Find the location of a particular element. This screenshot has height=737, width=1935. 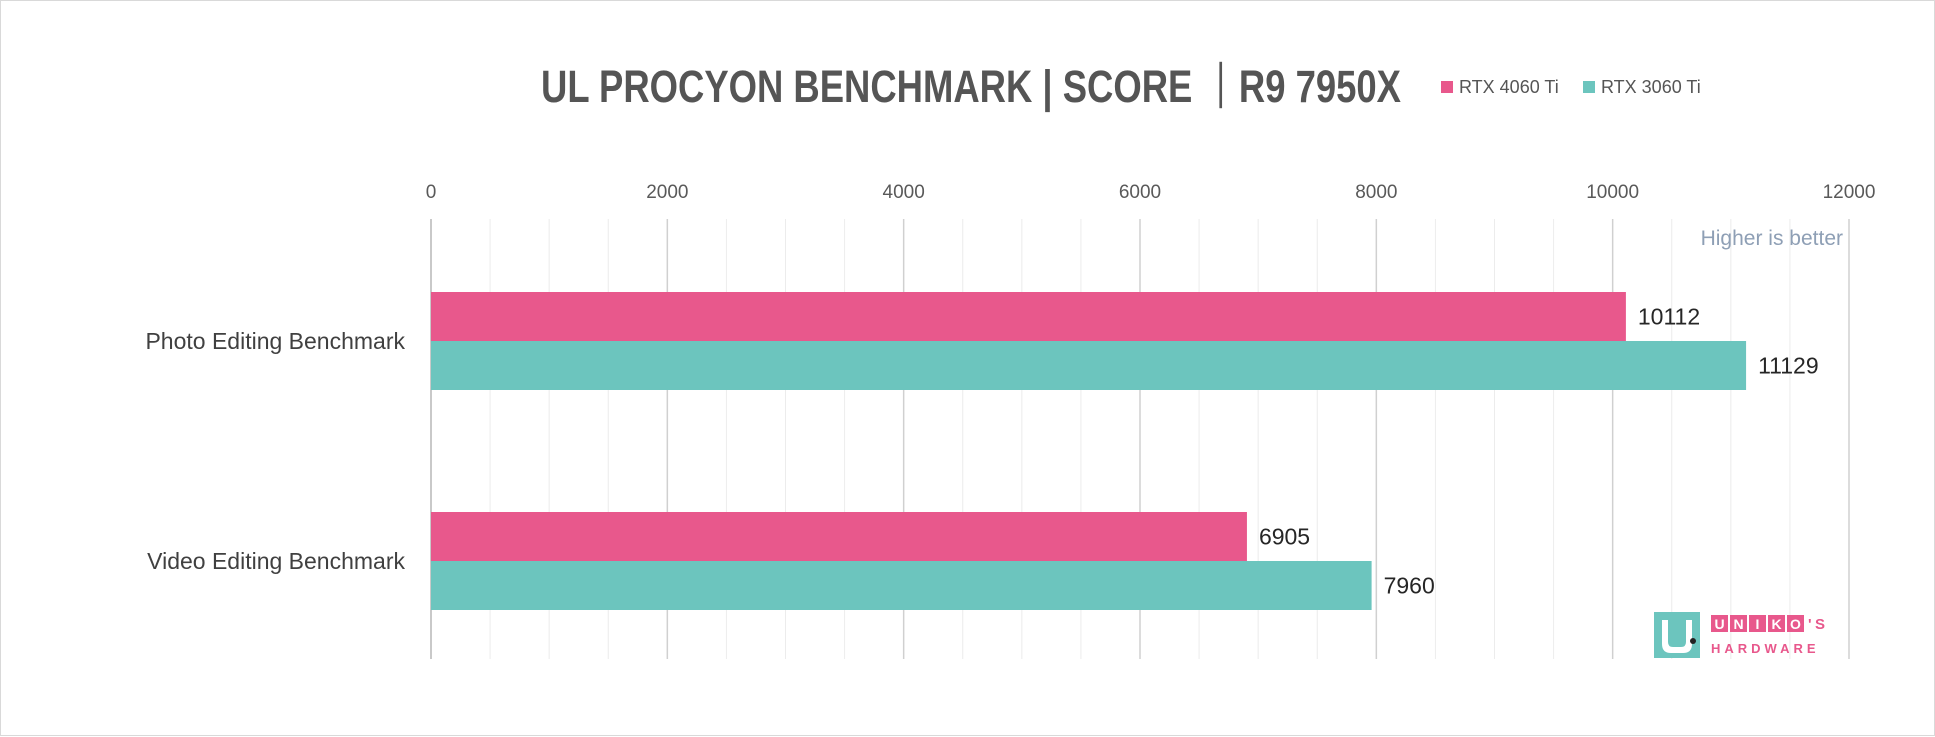

x-tick-label: 12000 is located at coordinates (1849, 192).